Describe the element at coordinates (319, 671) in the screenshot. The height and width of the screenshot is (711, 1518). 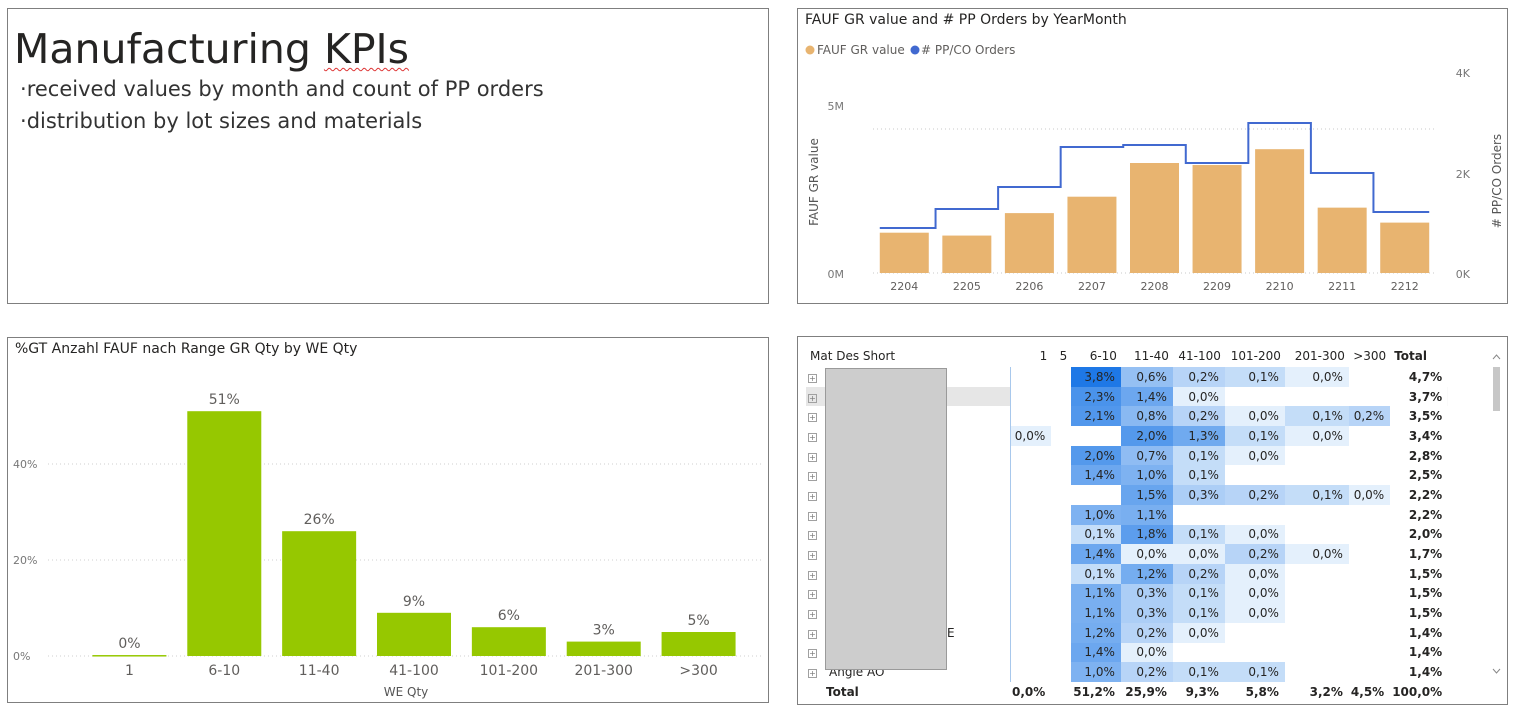
I see `x-tick-label: 11-40` at that location.